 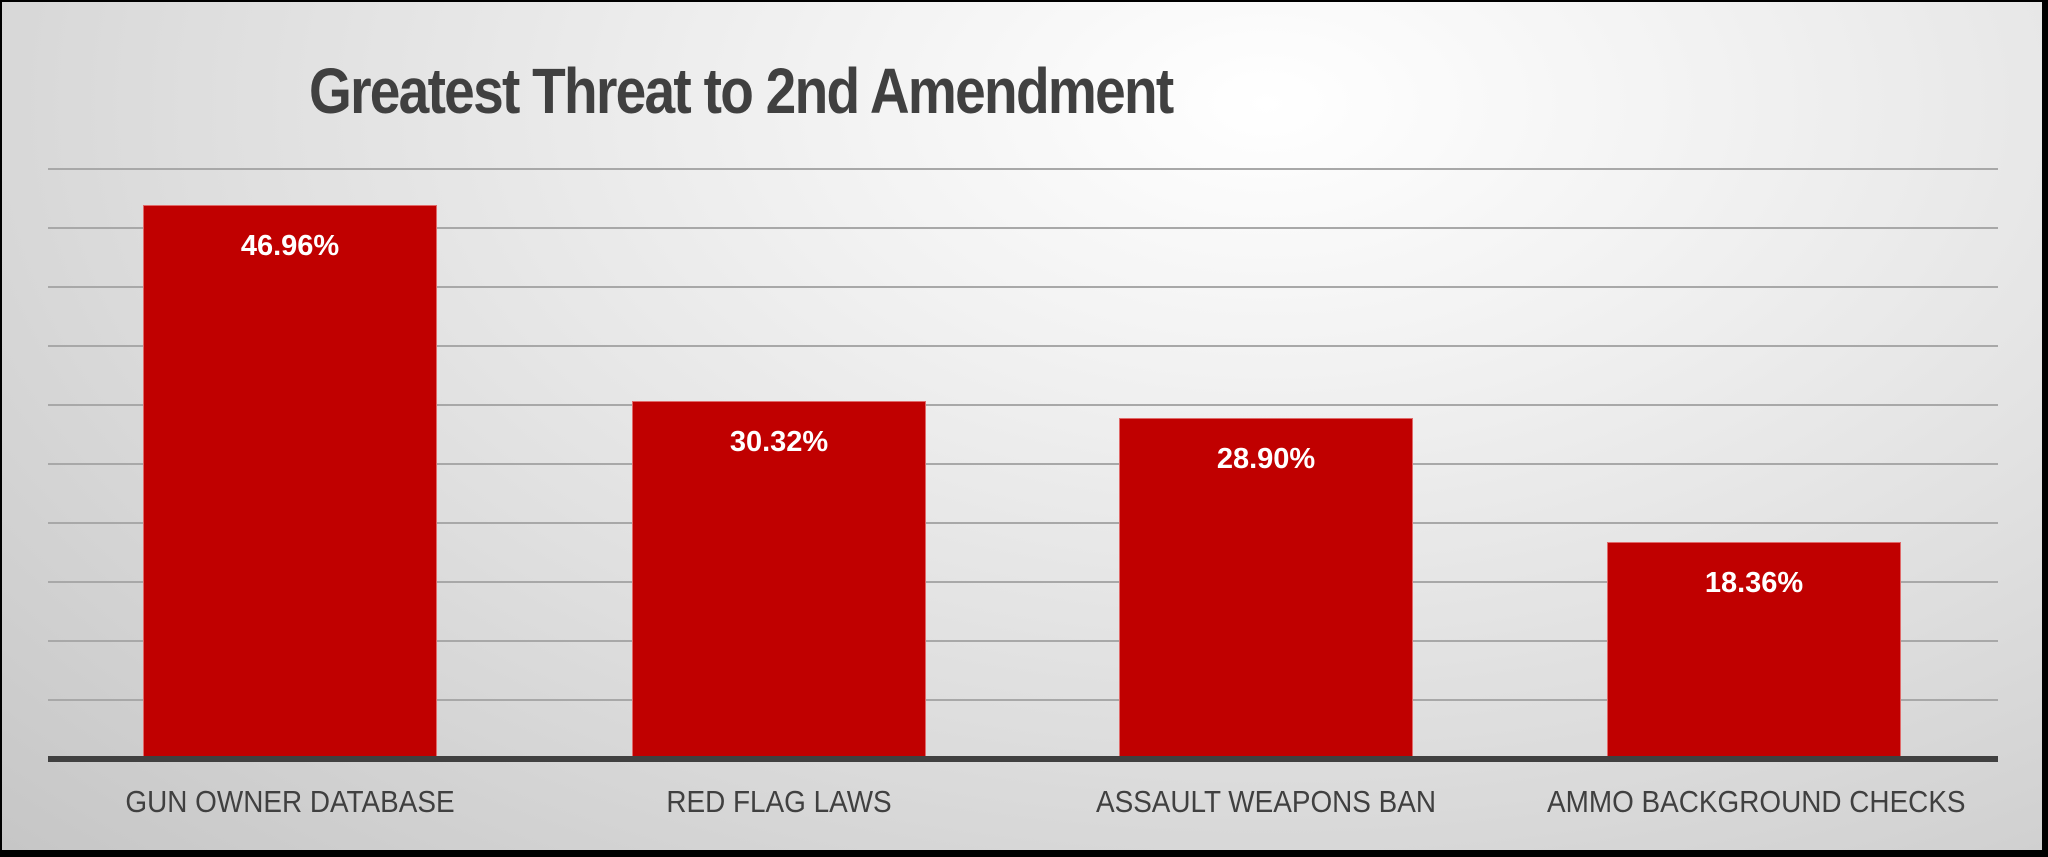 I want to click on category-label: ASSAULT WEAPONS BAN, so click(x=1266, y=801).